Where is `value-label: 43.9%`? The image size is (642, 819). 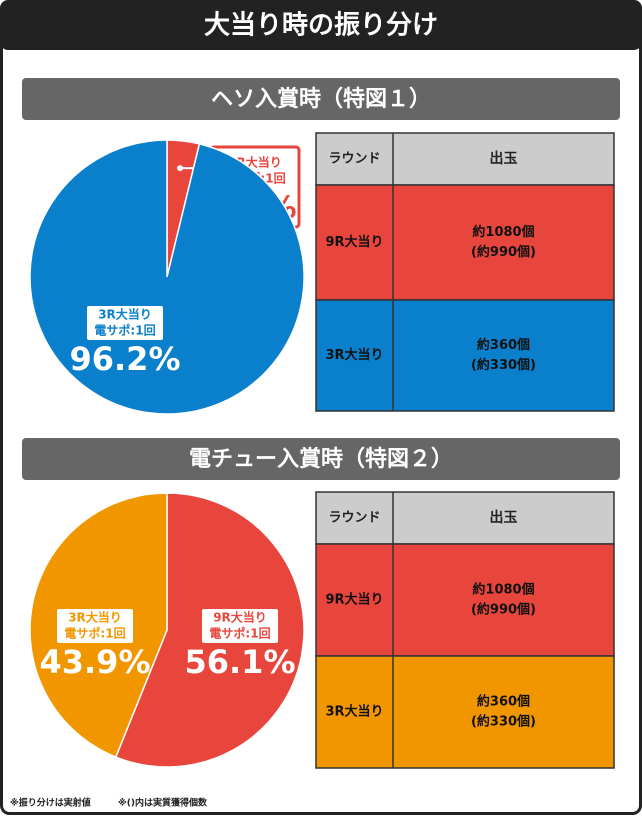 value-label: 43.9% is located at coordinates (94, 662).